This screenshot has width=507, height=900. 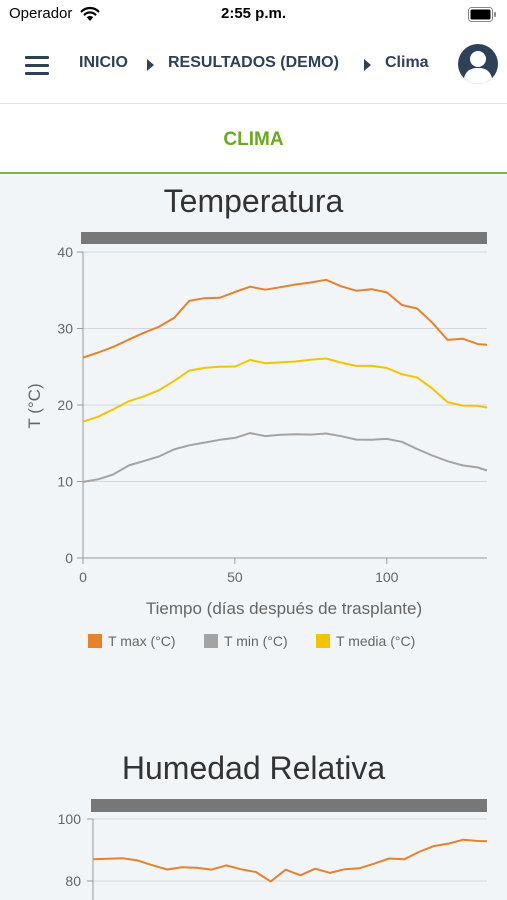 I want to click on status-bar: Operador 2:55 p.m., so click(x=253, y=15).